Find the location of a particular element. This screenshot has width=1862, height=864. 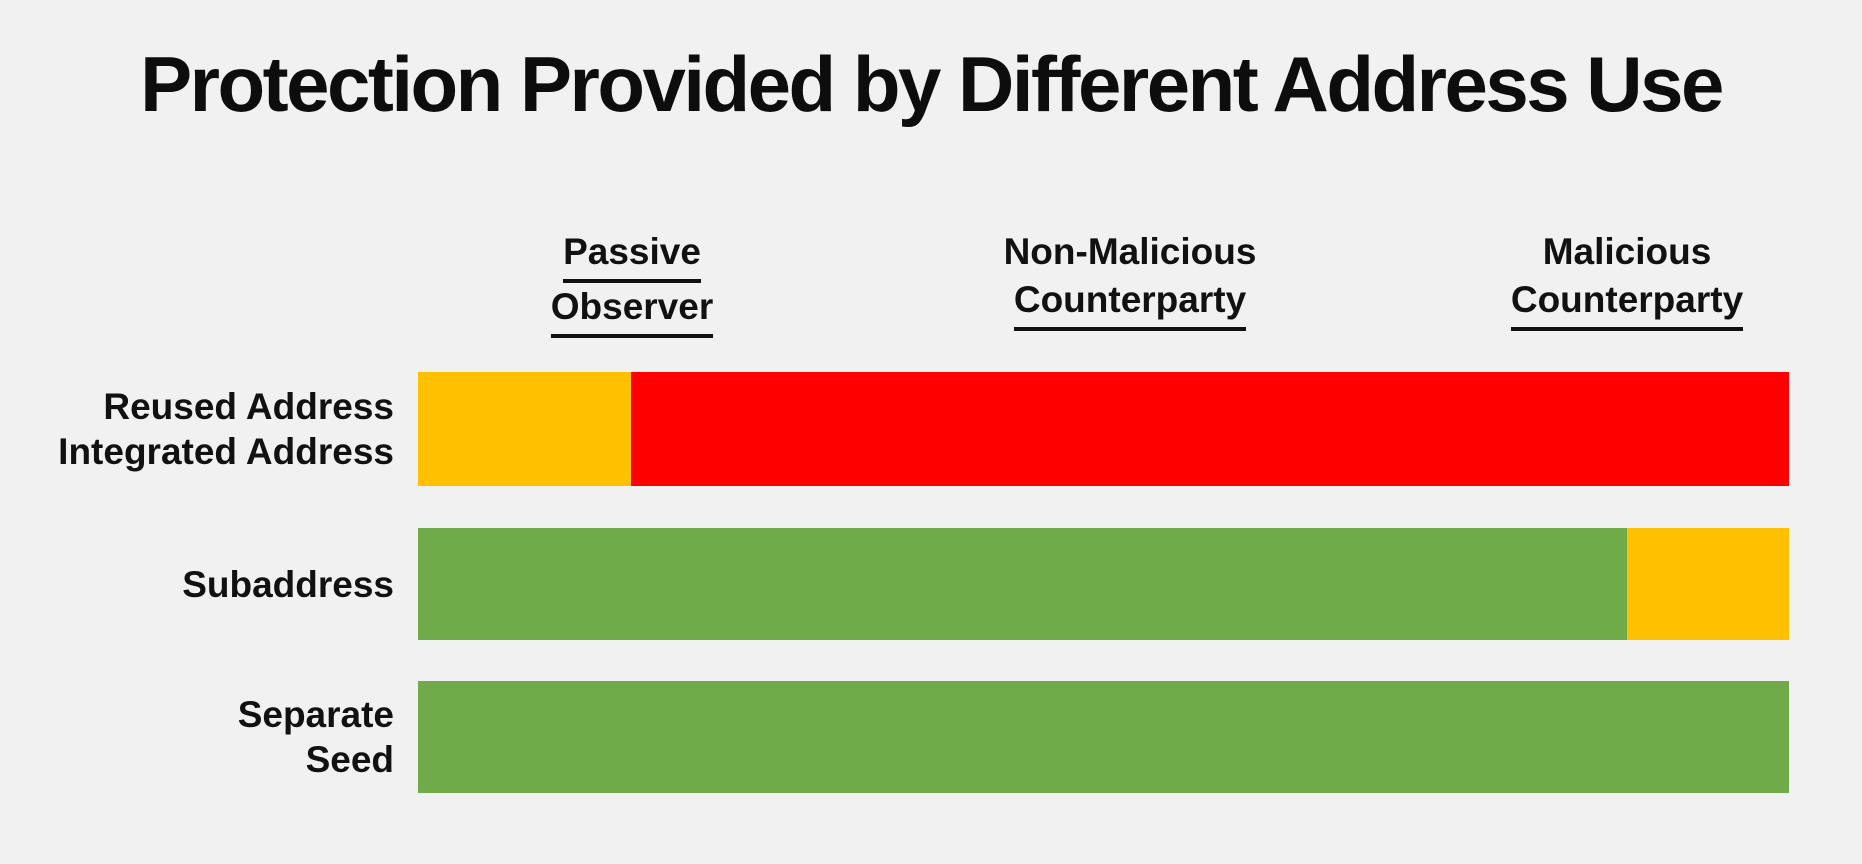

column-header-passive-observer: Passive Observer is located at coordinates (632, 283).